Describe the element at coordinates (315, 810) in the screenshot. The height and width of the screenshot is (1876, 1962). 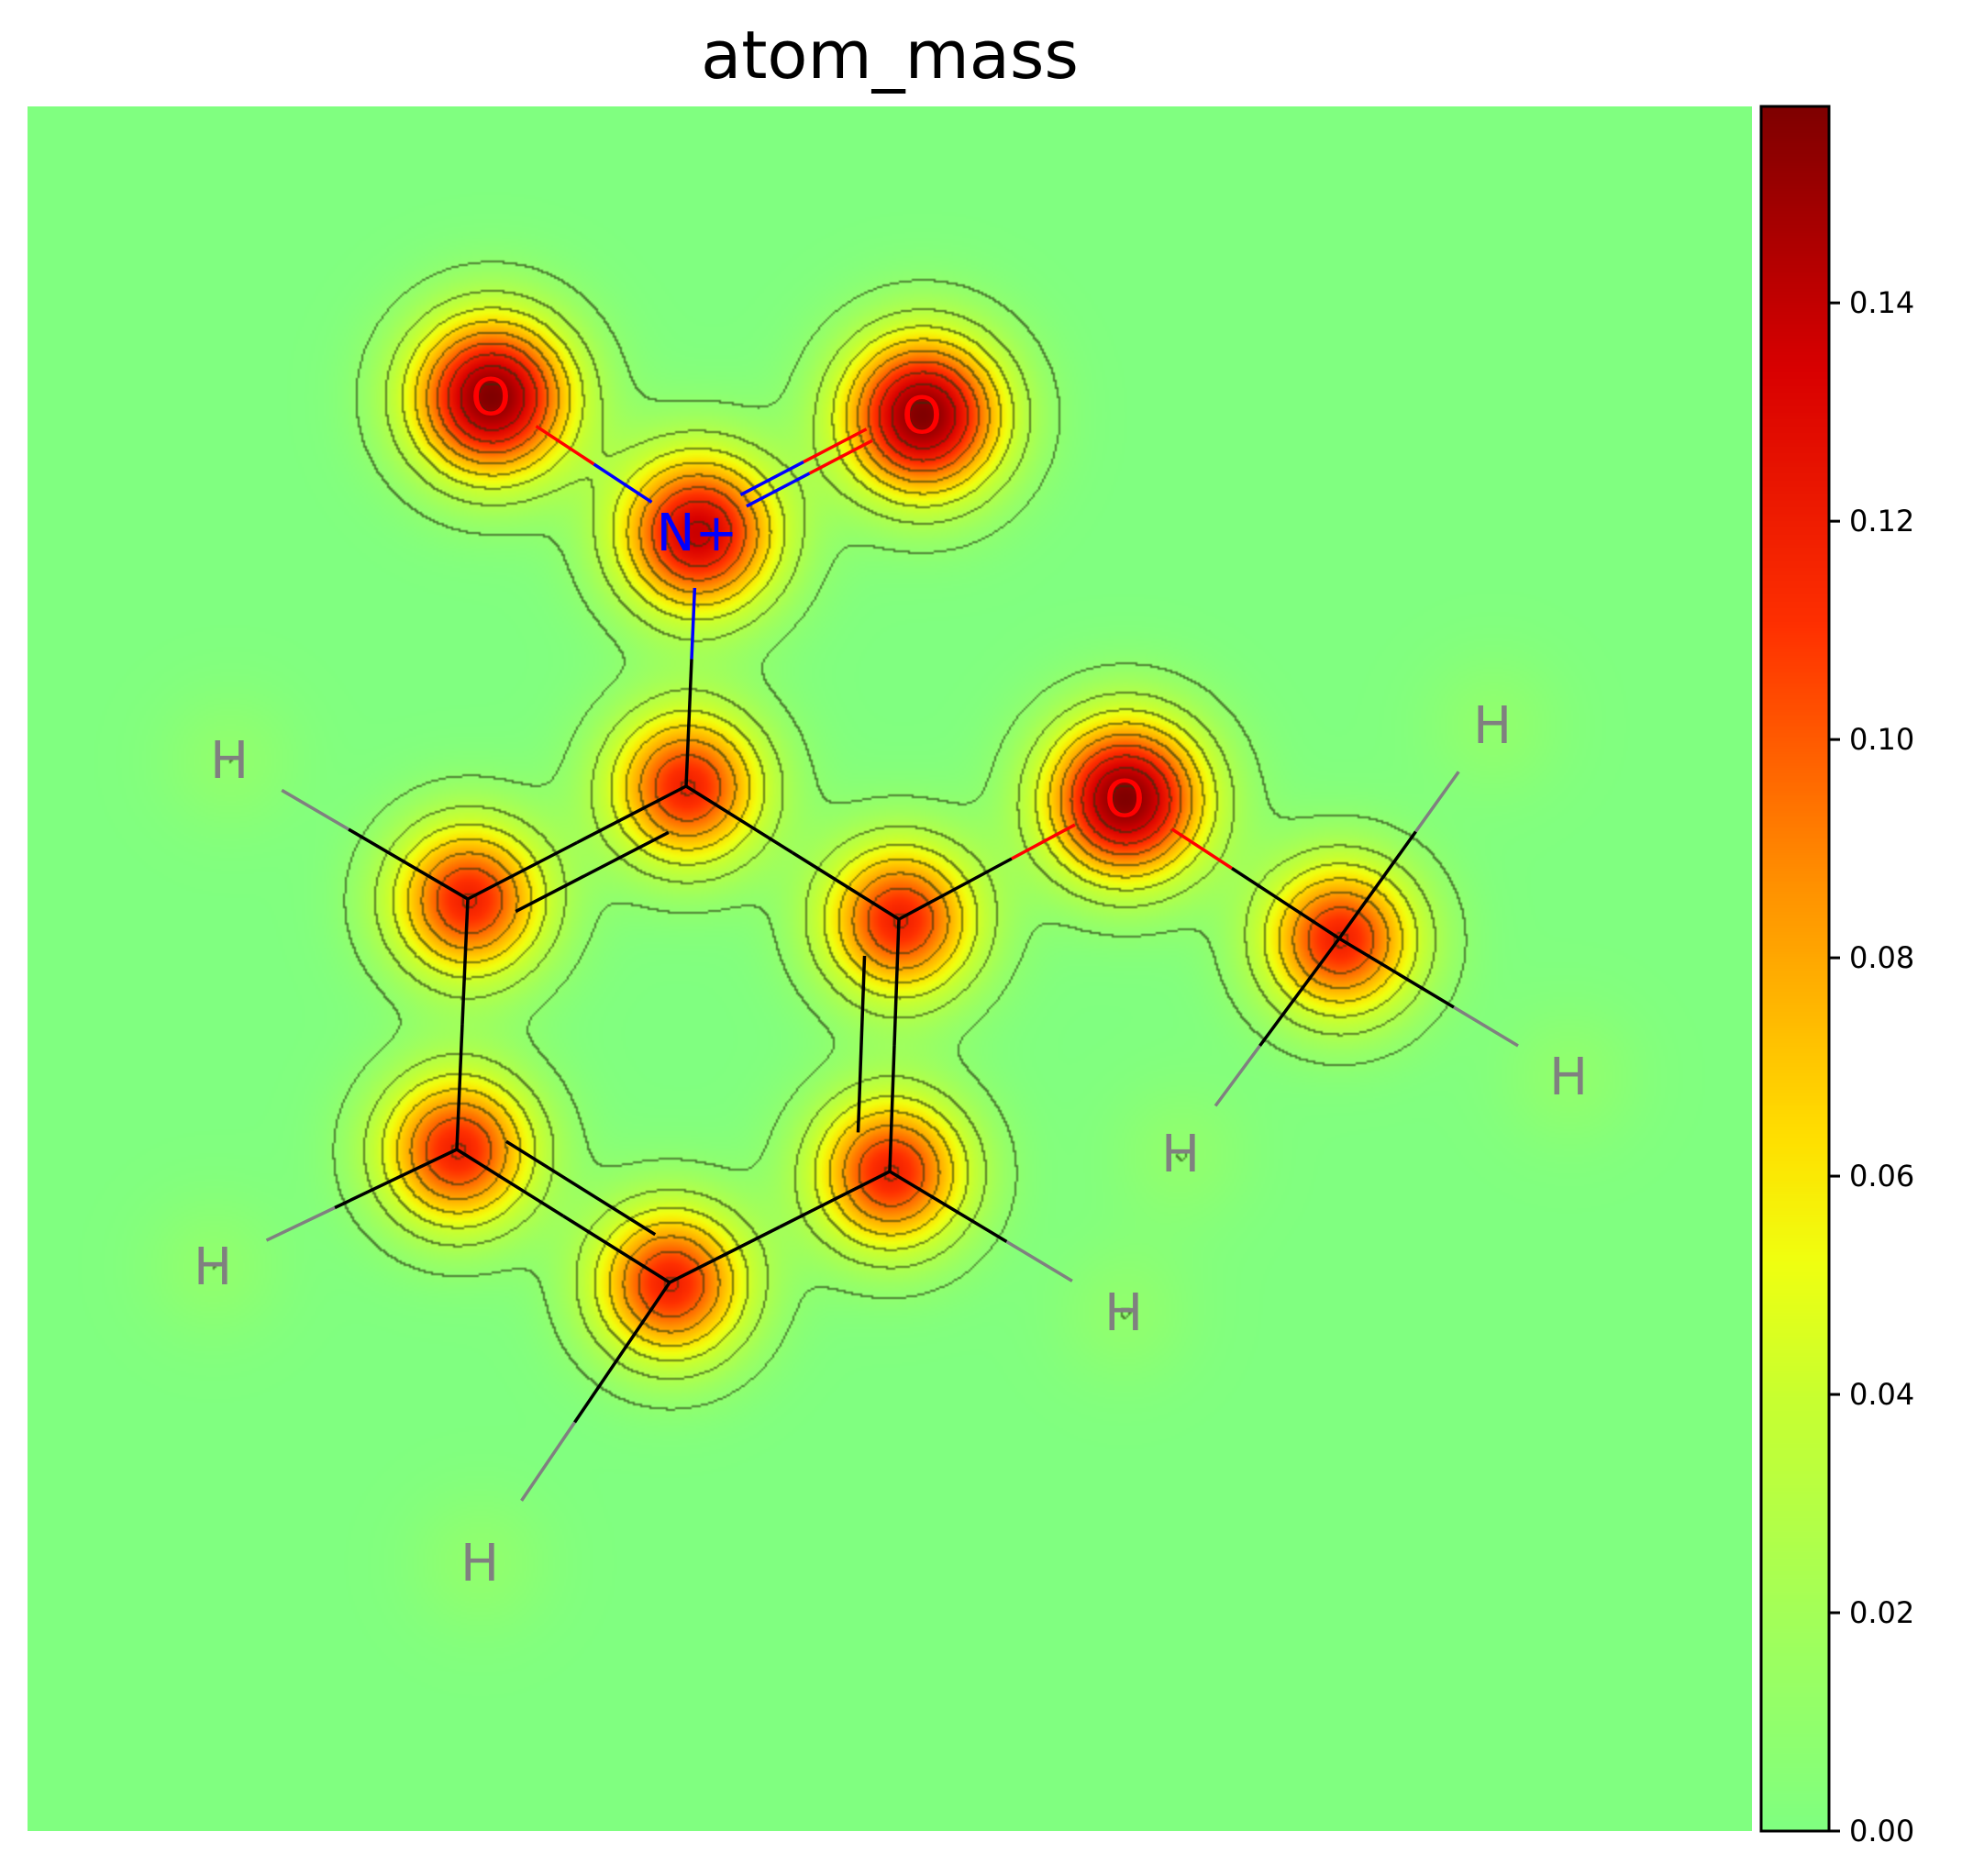
I see `bond-11-half-b` at that location.